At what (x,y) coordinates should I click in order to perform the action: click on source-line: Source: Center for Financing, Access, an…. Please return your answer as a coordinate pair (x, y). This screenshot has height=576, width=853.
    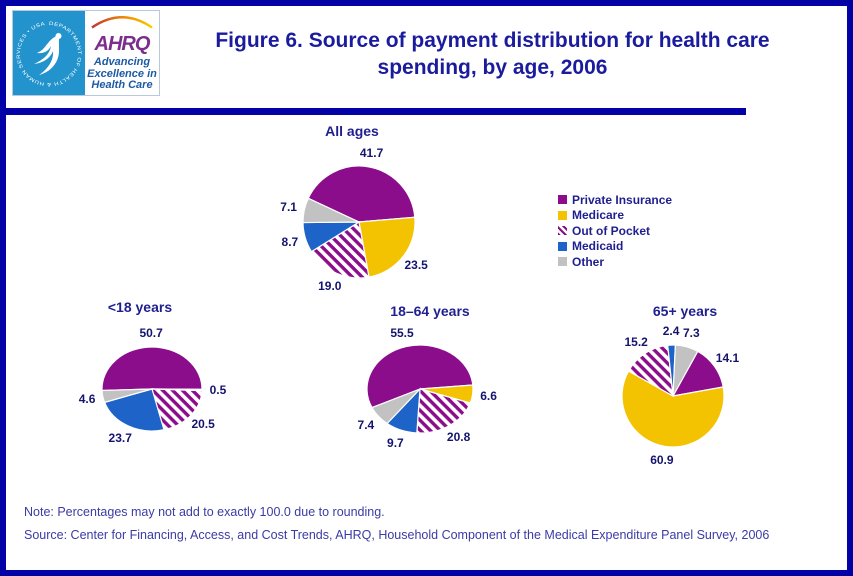
    Looking at the image, I should click on (397, 535).